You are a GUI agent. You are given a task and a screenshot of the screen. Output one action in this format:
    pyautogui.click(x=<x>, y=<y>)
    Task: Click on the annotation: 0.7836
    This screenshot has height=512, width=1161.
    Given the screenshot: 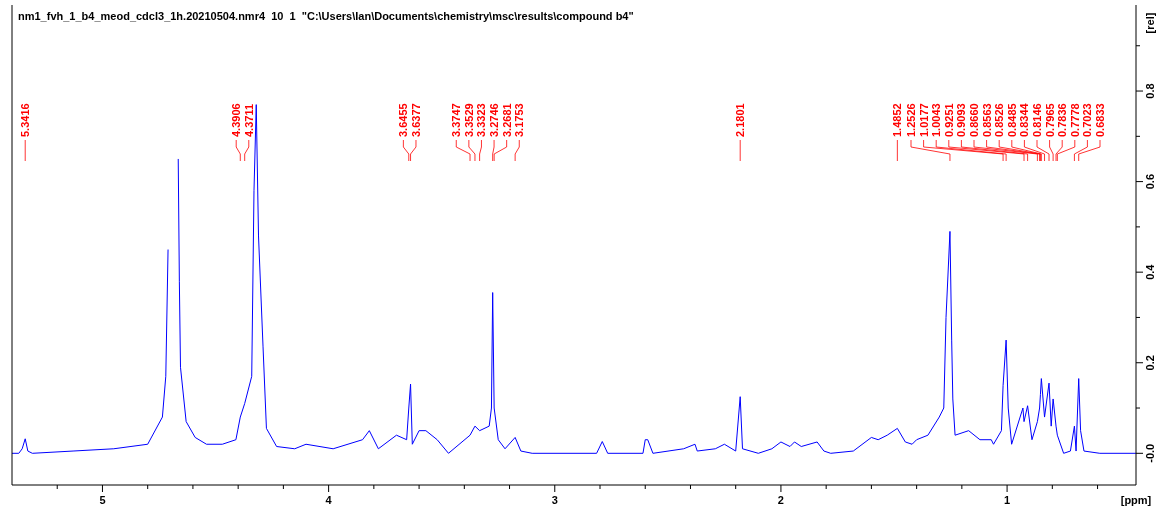 What is the action you would take?
    pyautogui.click(x=1062, y=120)
    